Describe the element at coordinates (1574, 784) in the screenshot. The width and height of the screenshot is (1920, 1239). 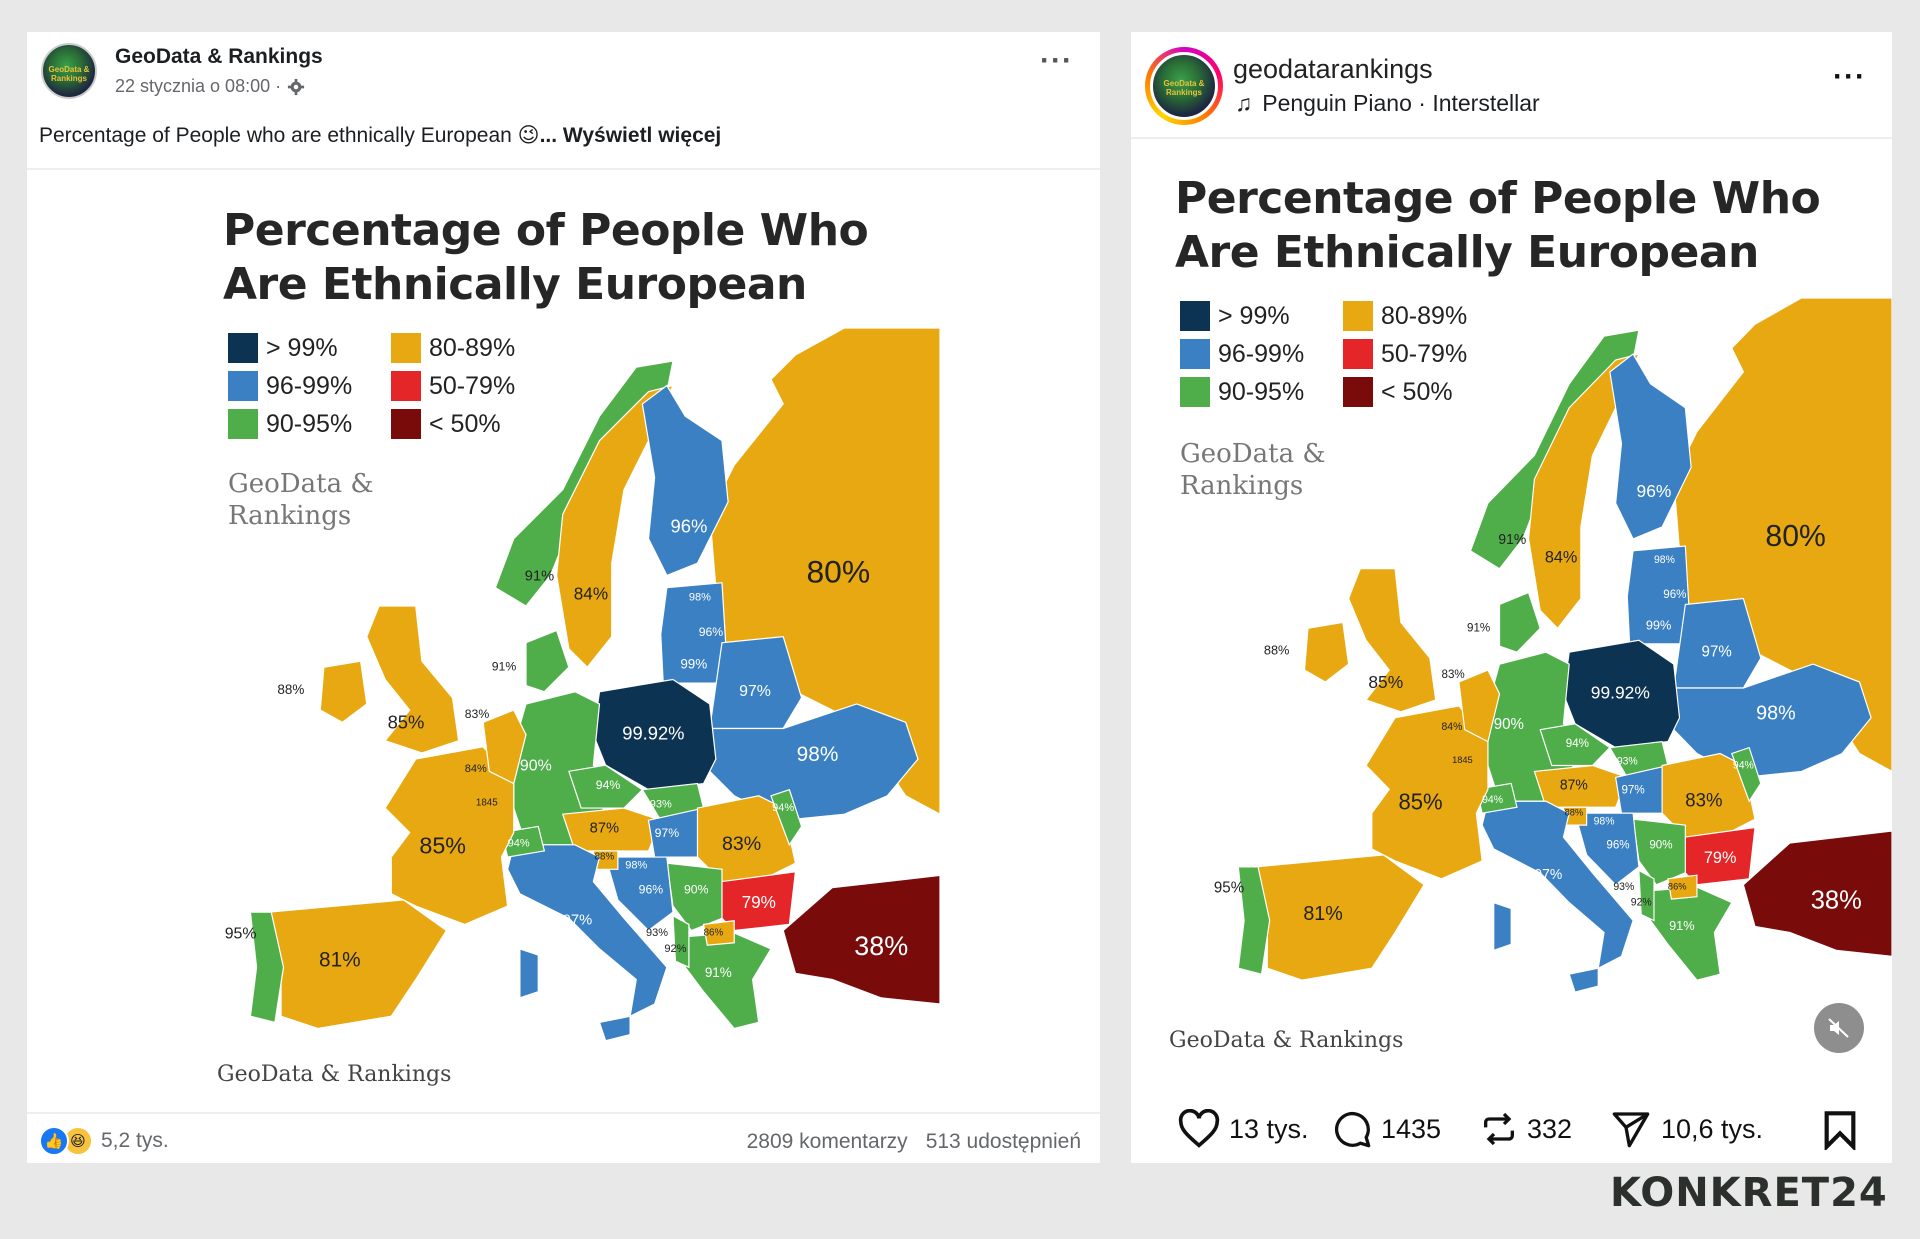
I see `map-label: 87%` at that location.